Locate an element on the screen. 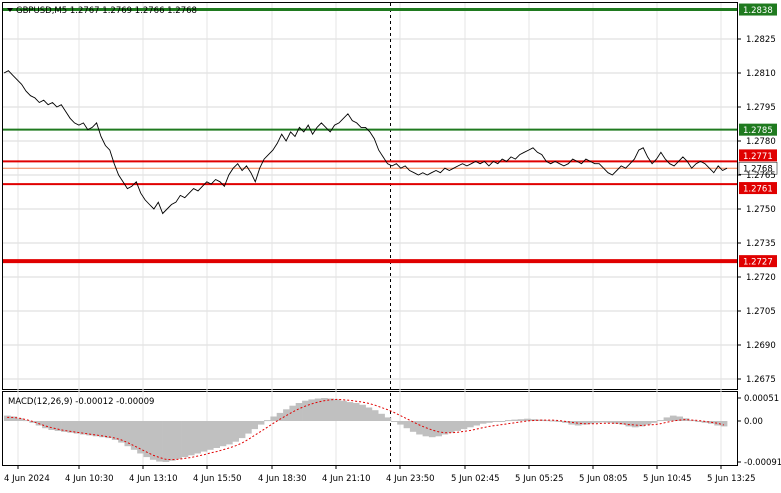 Image resolution: width=781 pixels, height=493 pixels. price-tick-label: 1.2795 is located at coordinates (761, 108).